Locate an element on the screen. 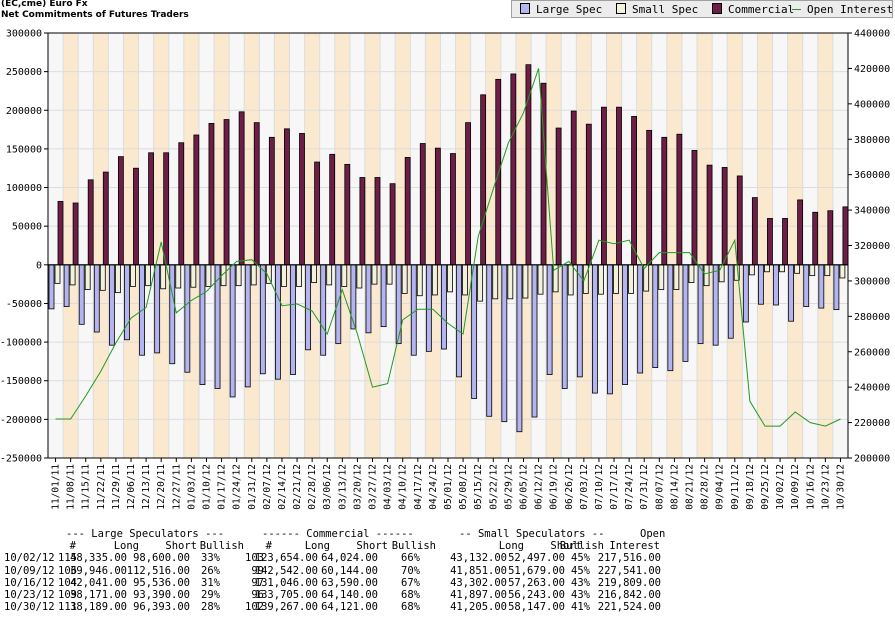 This screenshot has height=618, width=895. x-axis-tick-label: 12/13/11 is located at coordinates (146, 487).